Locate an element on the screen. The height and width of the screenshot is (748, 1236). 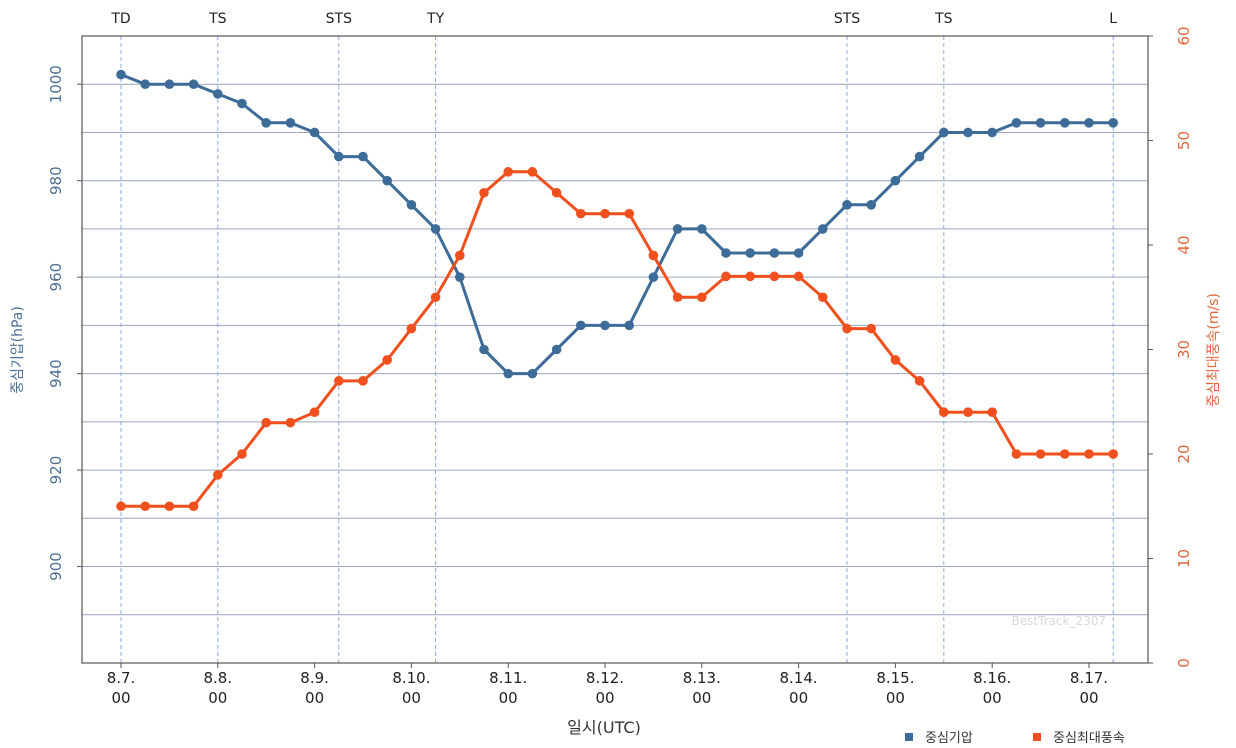
x-tick-label-date: 8.8. is located at coordinates (217, 678).